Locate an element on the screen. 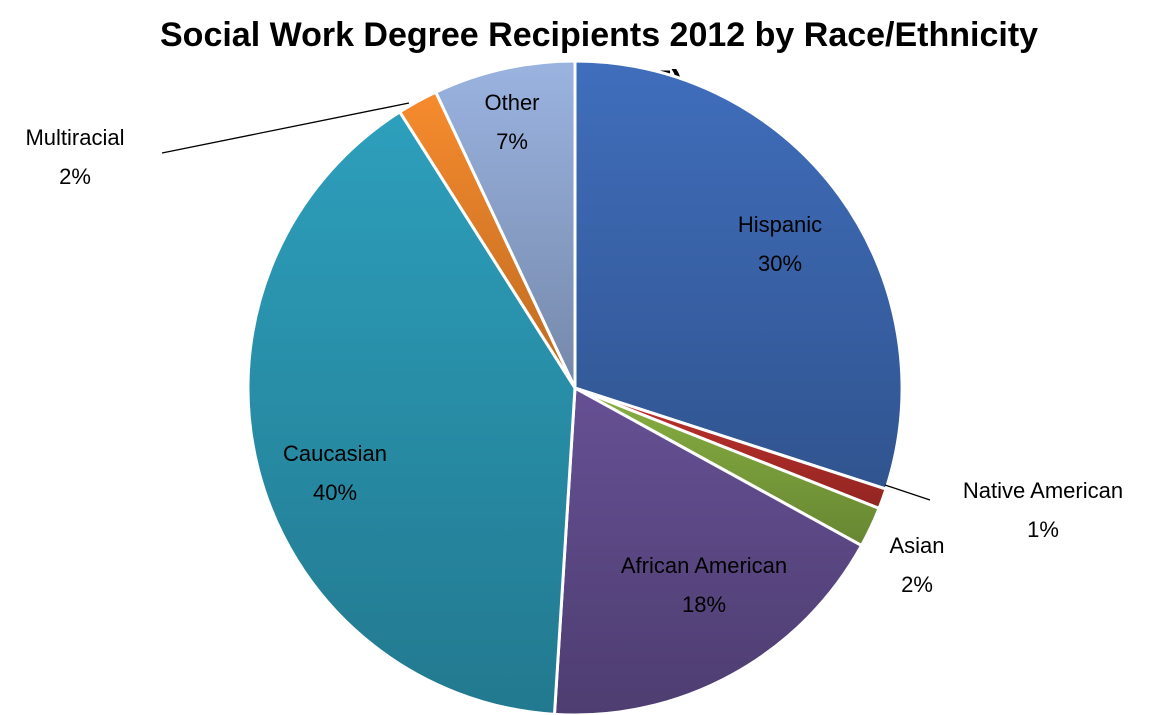 The width and height of the screenshot is (1151, 715). slice-label-caucasian: Caucasian is located at coordinates (335, 453).